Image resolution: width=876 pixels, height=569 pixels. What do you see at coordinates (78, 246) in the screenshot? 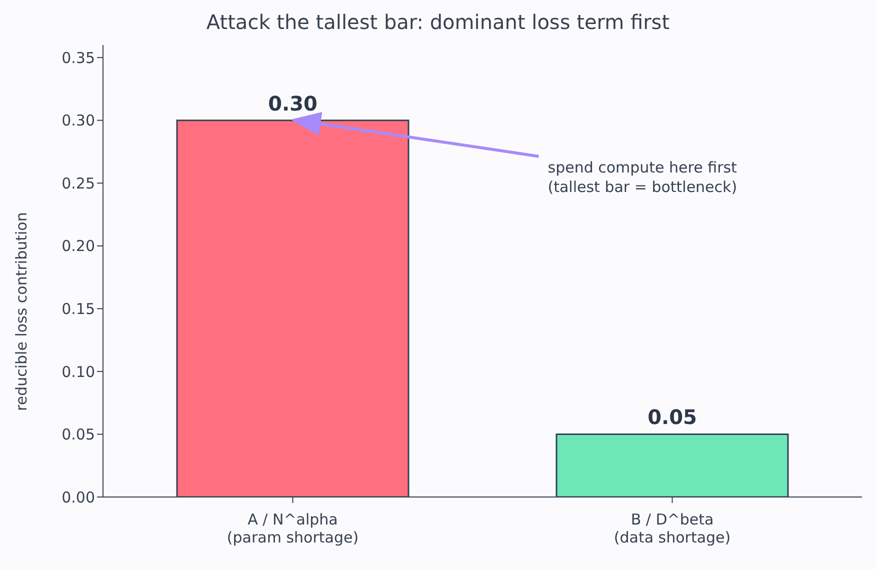
I see `y-tick-label: 0.20` at bounding box center [78, 246].